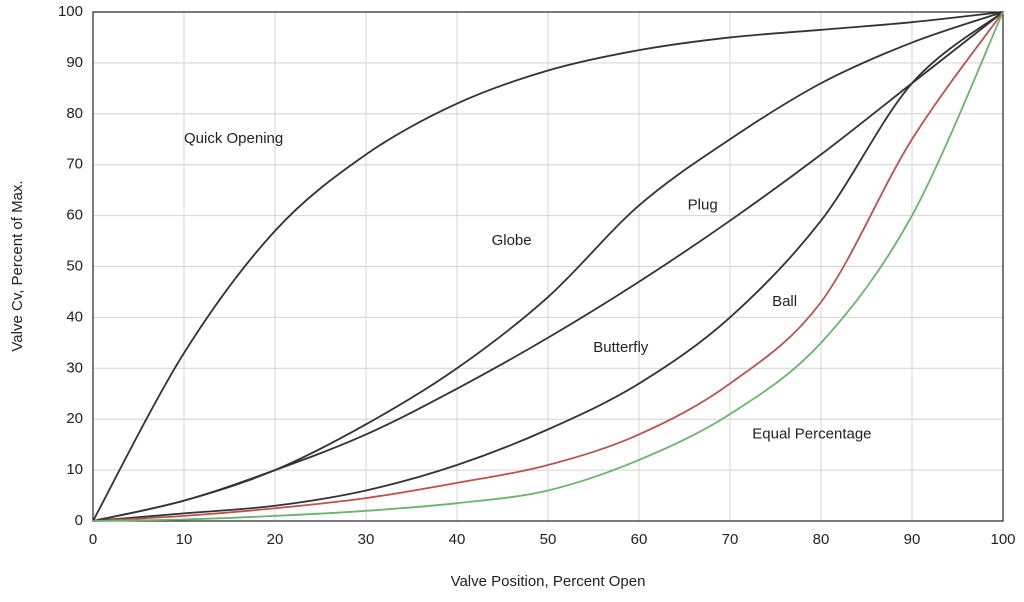 The image size is (1024, 602). Describe the element at coordinates (621, 347) in the screenshot. I see `series-label: Butterfly` at that location.